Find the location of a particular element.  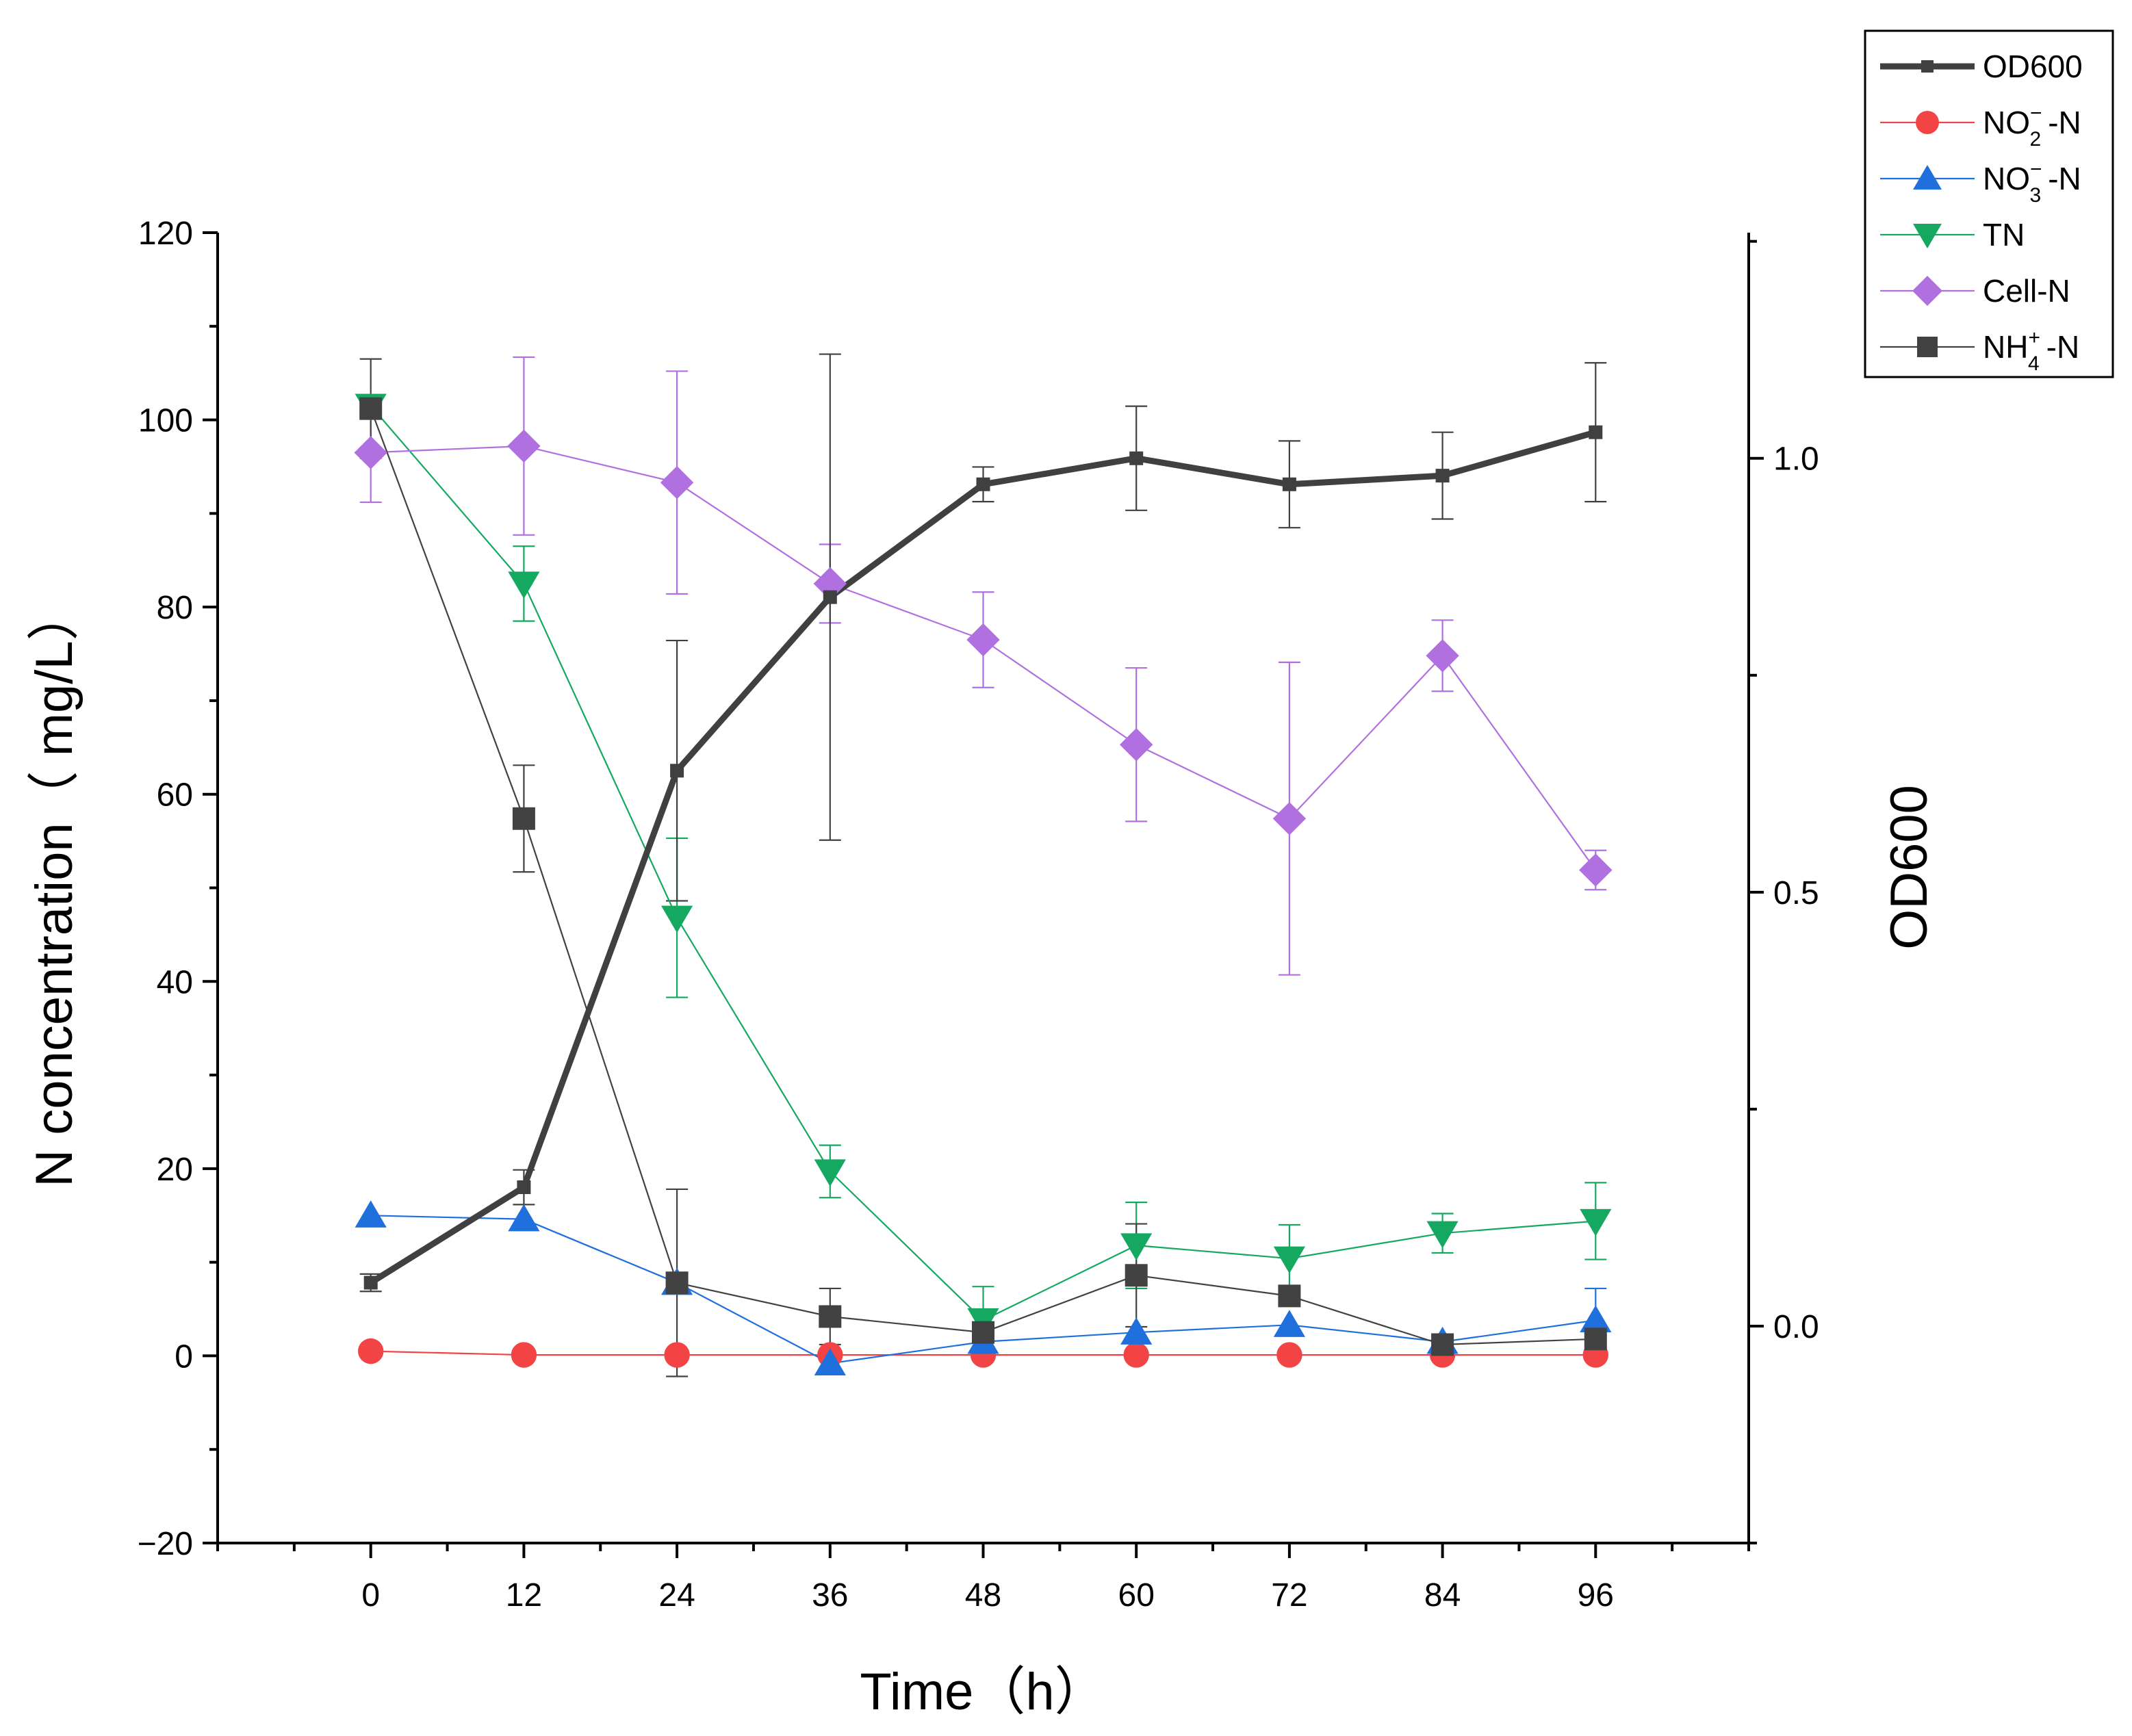

y2-tick-label: 0.5 is located at coordinates (1796, 893).